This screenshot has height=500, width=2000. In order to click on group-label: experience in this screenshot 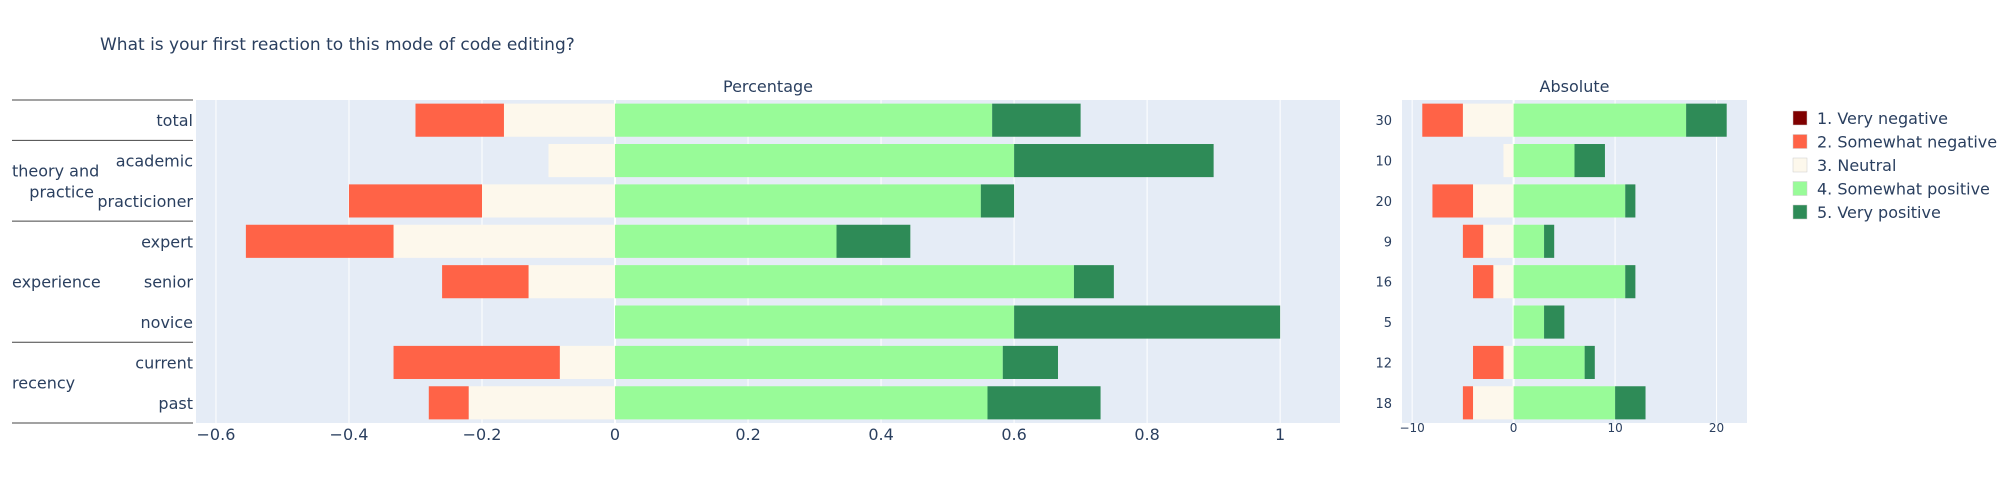, I will do `click(56, 282)`.